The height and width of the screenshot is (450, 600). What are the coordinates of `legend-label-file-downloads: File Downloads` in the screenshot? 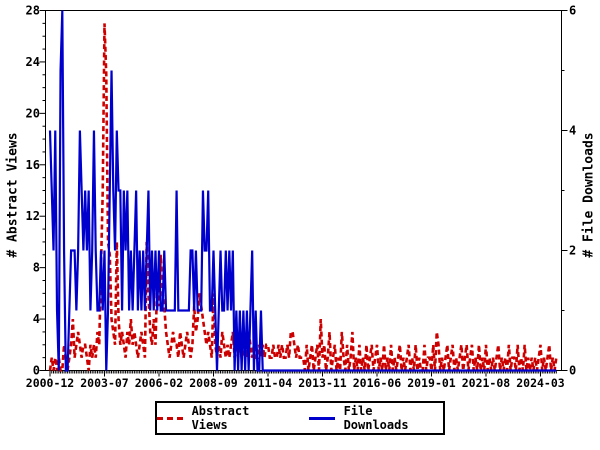 It's located at (376, 418).